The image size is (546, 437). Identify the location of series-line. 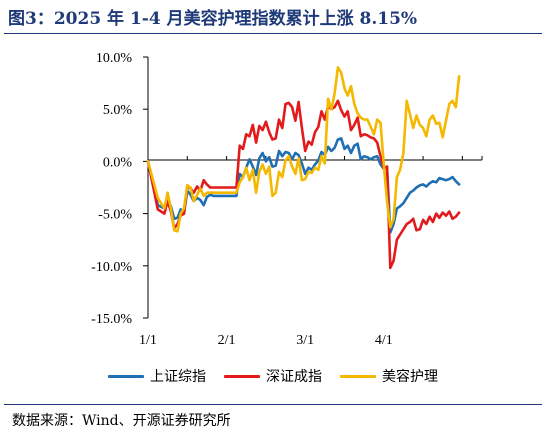
(303, 185).